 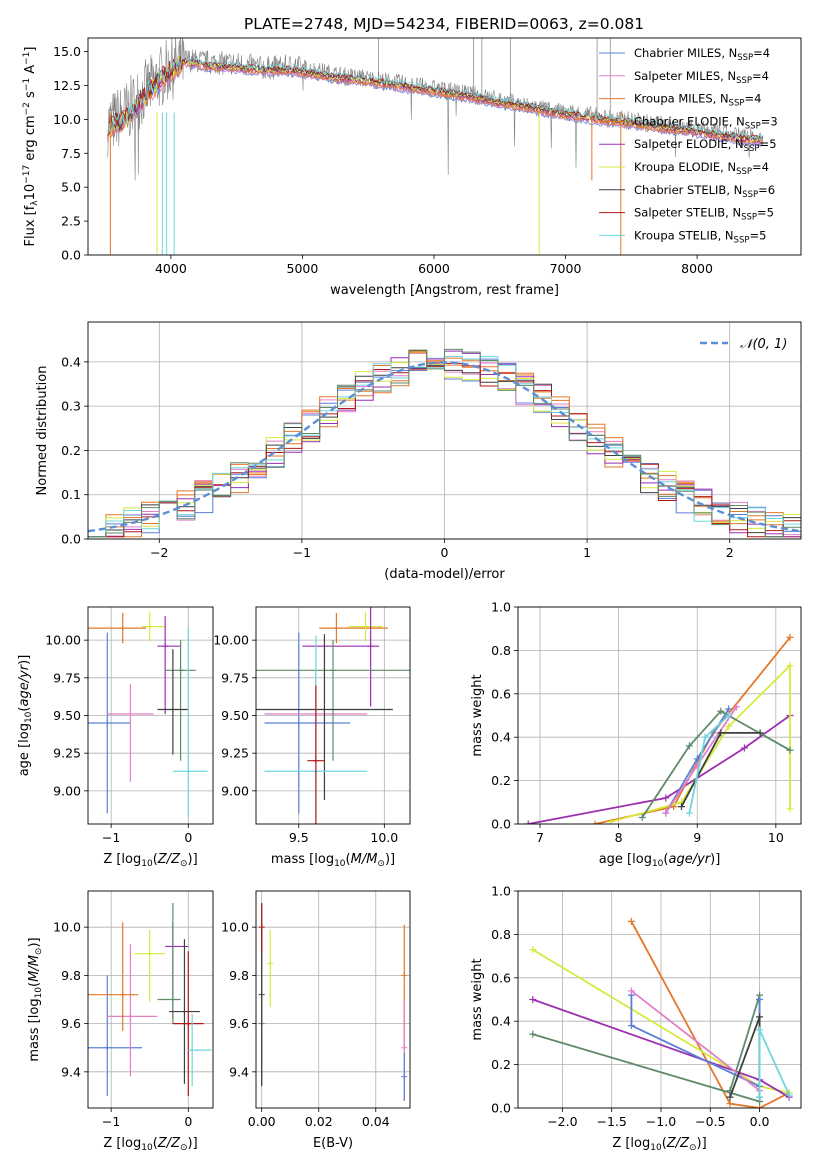 I want to click on y-tick-label: 0.4, so click(x=501, y=1021).